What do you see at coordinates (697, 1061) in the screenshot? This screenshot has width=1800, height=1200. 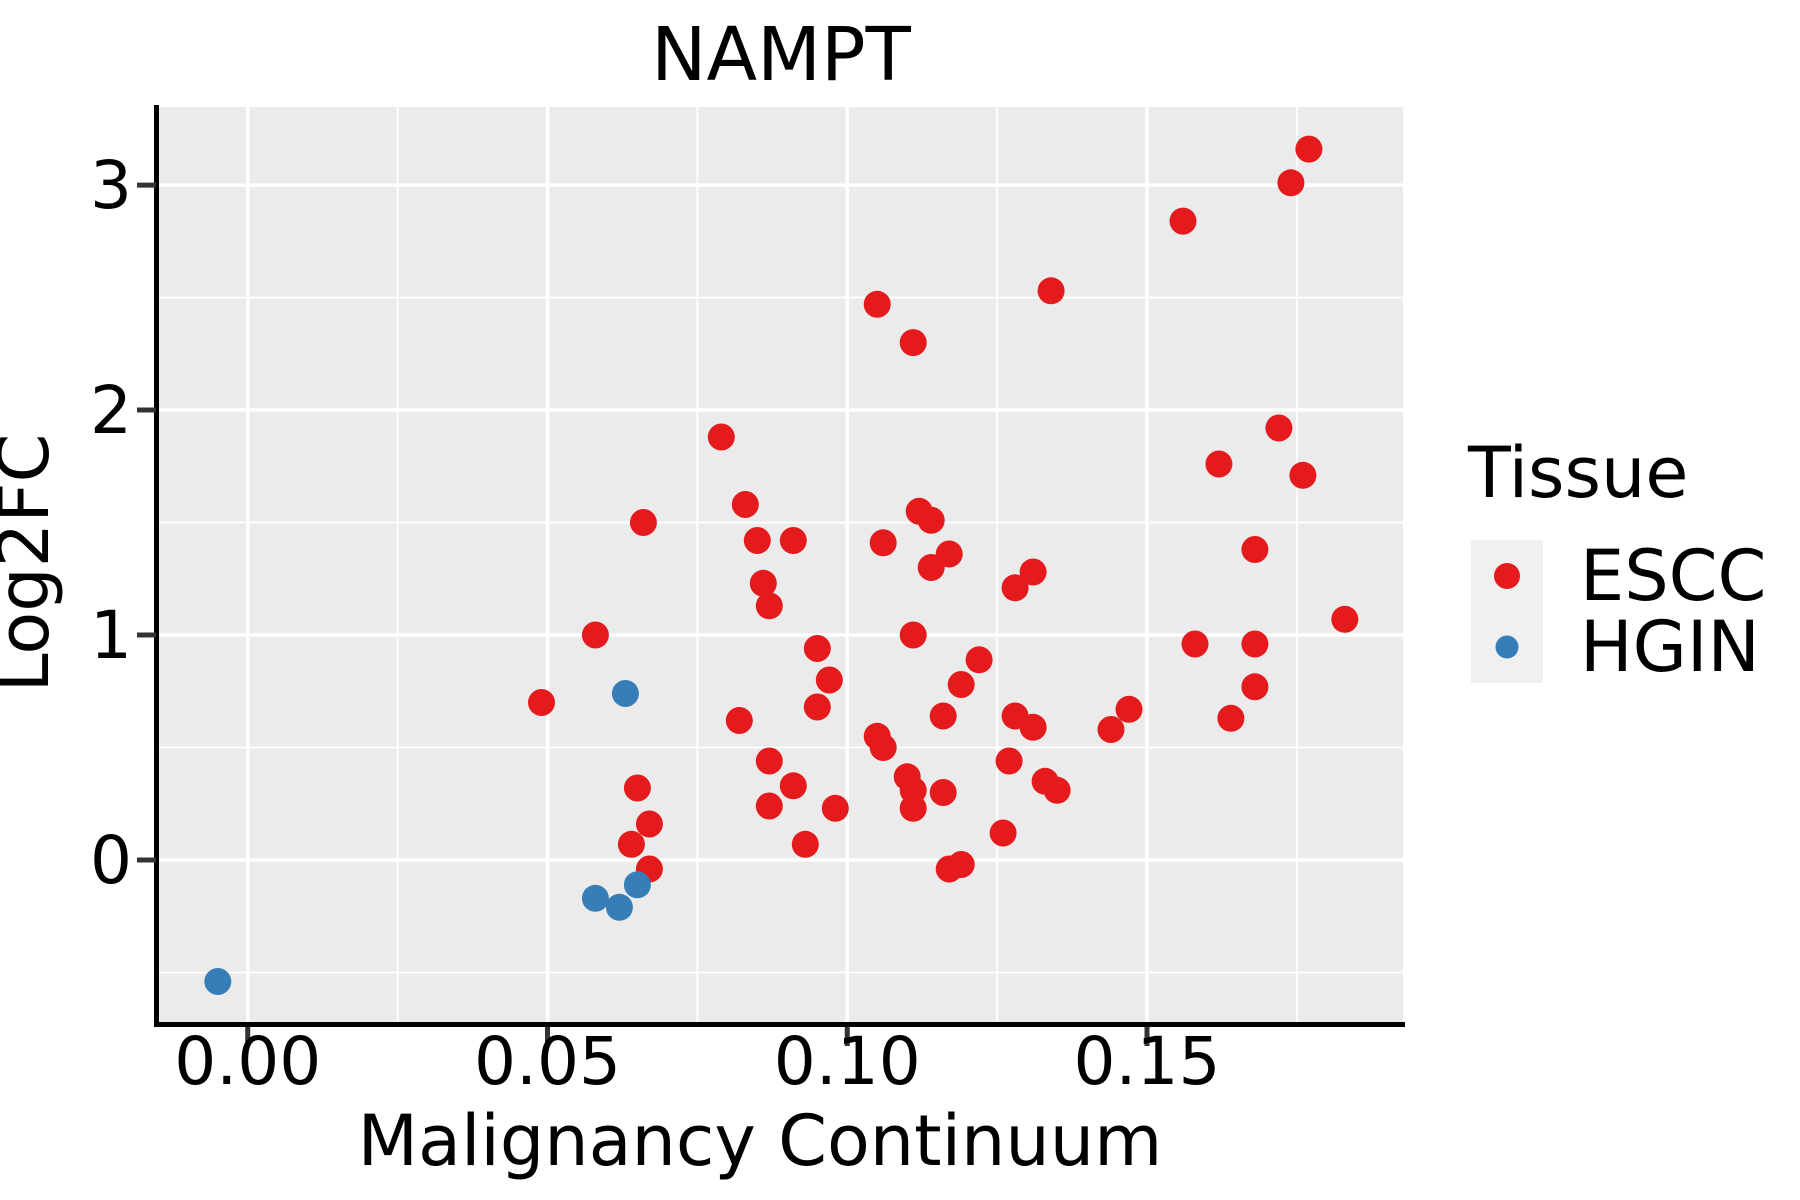 I see `x-axis-tick-labels: 0.00 0.05 0.10 0.15` at bounding box center [697, 1061].